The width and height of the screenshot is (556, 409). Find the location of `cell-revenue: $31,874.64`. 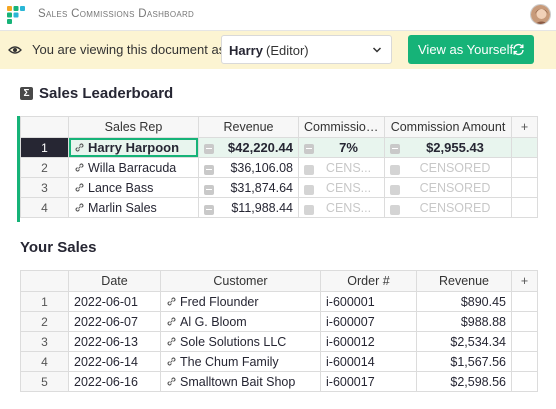

cell-revenue: $31,874.64 is located at coordinates (248, 187).